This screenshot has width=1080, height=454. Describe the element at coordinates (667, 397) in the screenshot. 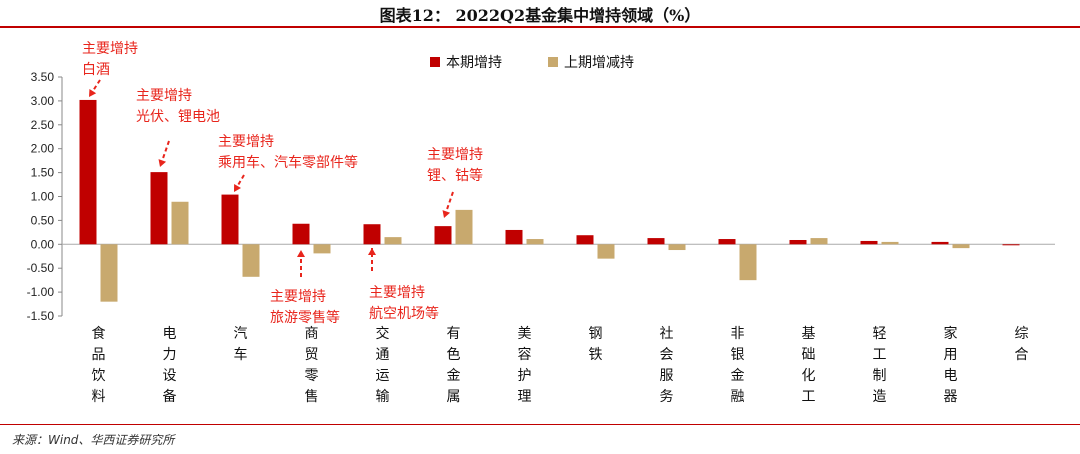

I see `x-category-label: 务` at that location.